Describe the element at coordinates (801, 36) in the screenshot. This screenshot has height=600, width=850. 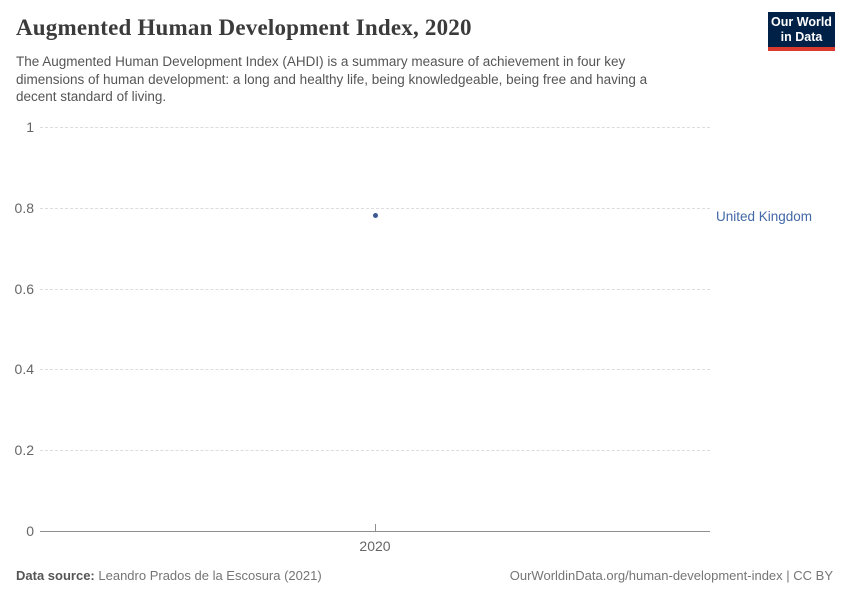
I see `owid-logo-text-line2: in Data` at that location.